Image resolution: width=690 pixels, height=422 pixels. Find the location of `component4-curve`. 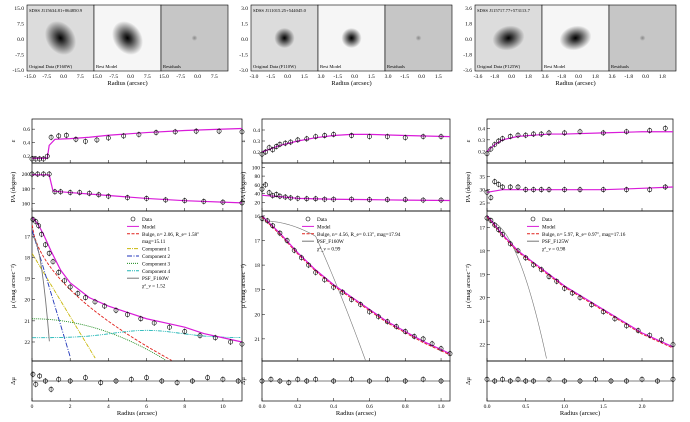

component4-curve is located at coordinates (136, 334).